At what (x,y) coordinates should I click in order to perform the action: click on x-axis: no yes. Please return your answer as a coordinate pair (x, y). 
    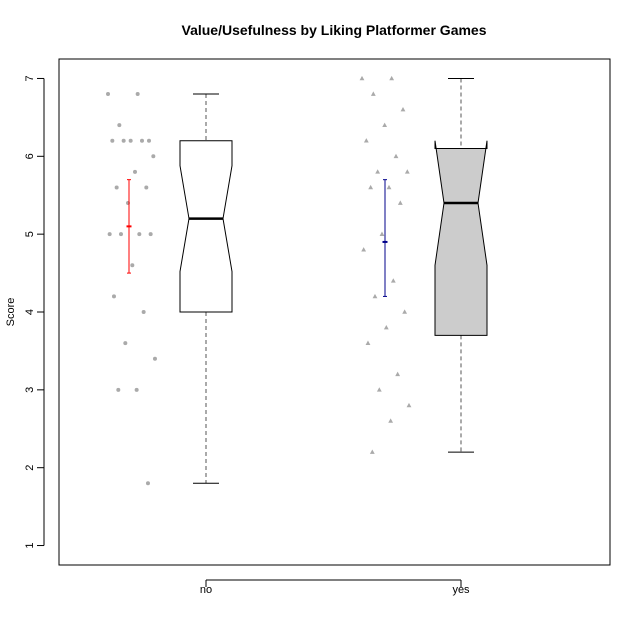
    Looking at the image, I should click on (335, 587).